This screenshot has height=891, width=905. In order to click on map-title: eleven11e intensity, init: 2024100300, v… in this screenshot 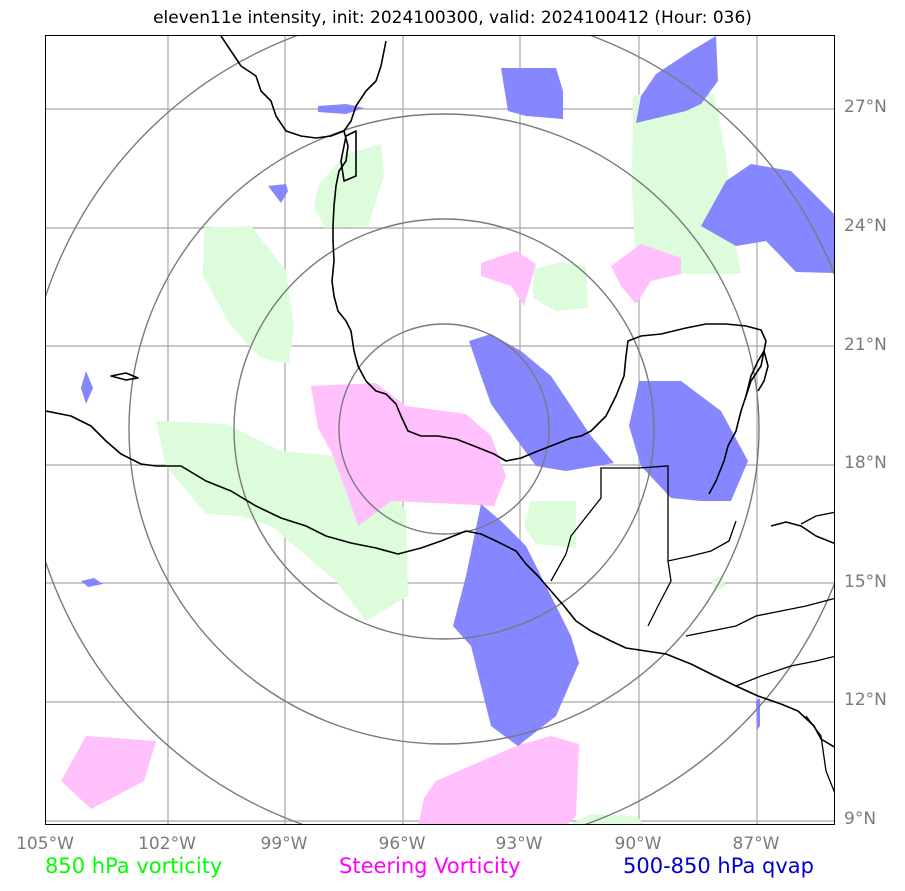, I will do `click(452, 18)`.